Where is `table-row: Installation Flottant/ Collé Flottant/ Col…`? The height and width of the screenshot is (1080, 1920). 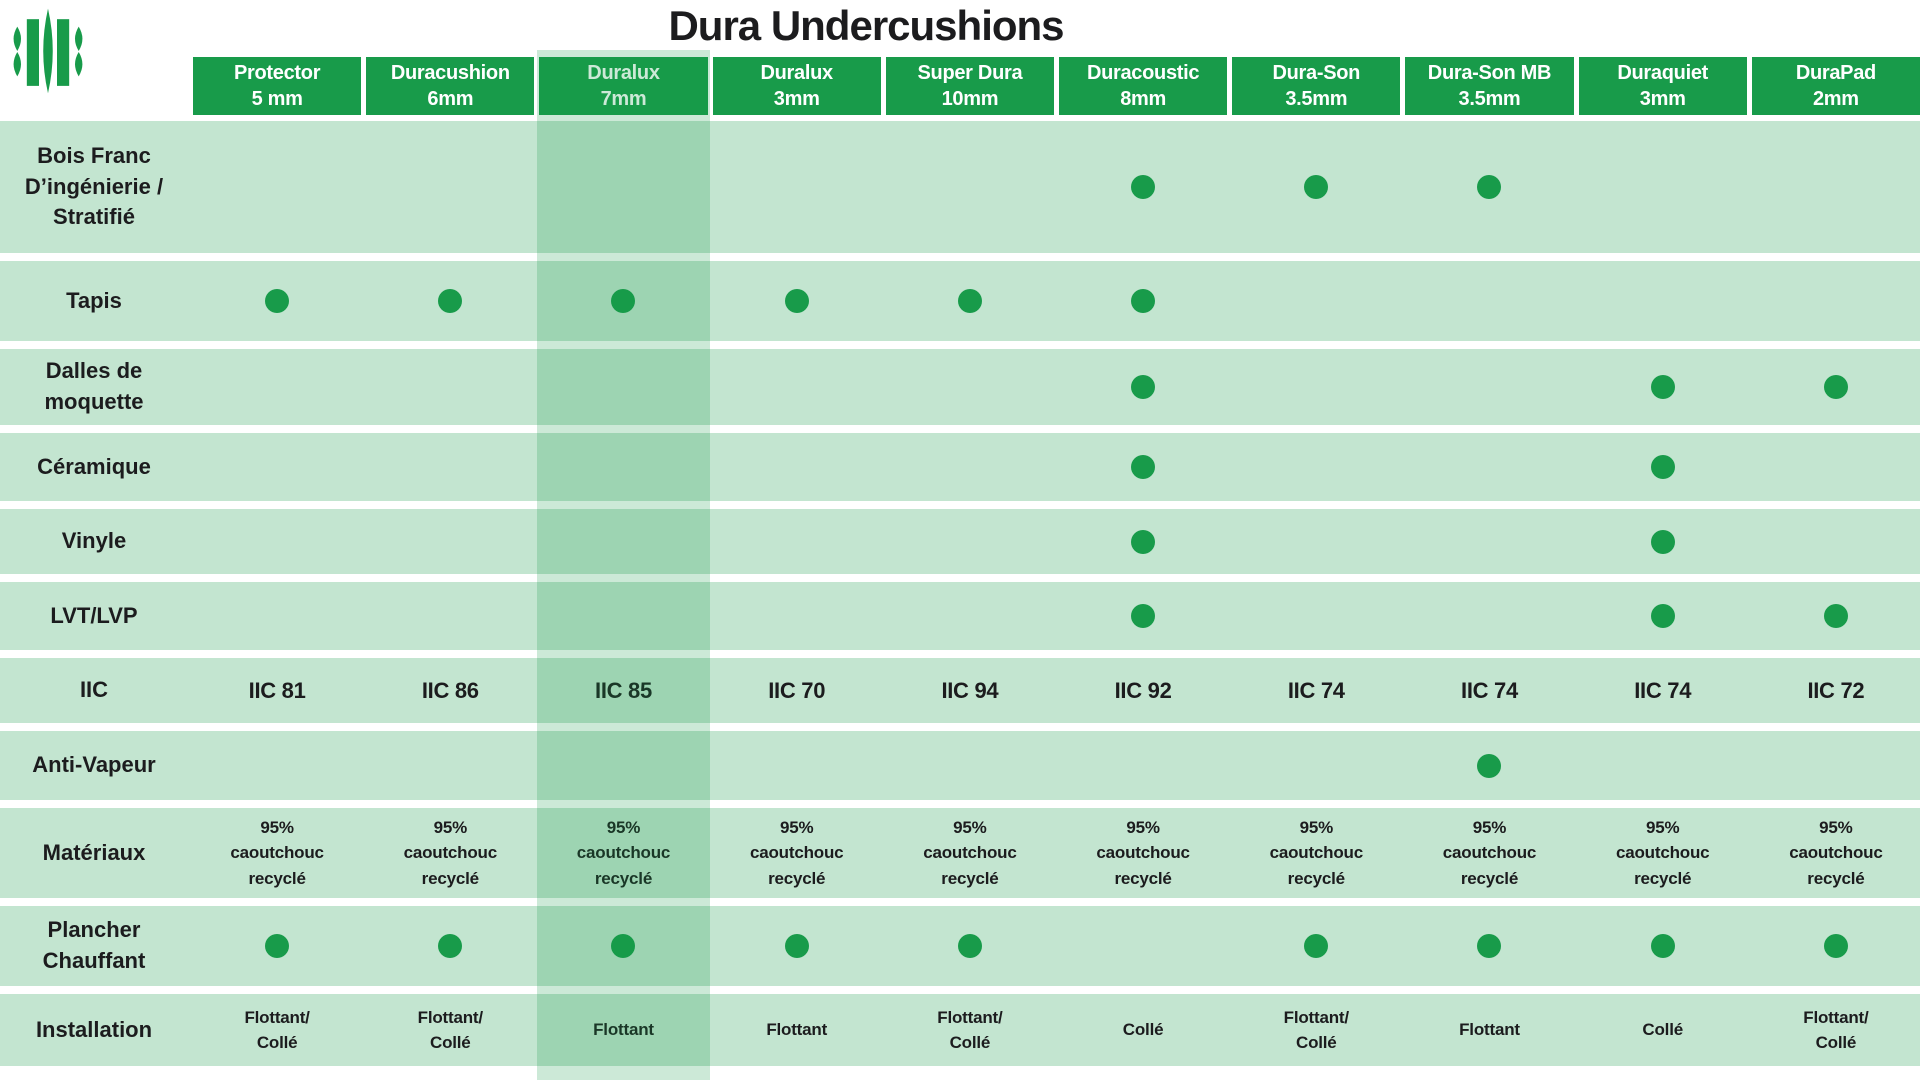 table-row: Installation Flottant/ Collé Flottant/ Col… is located at coordinates (960, 1030).